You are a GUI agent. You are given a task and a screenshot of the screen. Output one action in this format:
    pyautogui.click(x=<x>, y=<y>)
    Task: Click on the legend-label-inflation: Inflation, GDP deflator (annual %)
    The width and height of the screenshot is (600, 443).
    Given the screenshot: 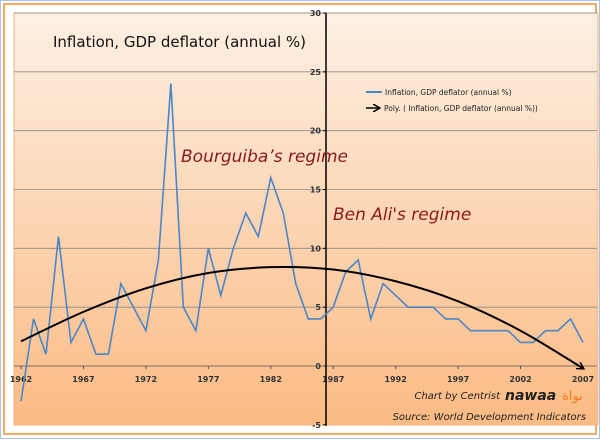 What is the action you would take?
    pyautogui.click(x=448, y=92)
    